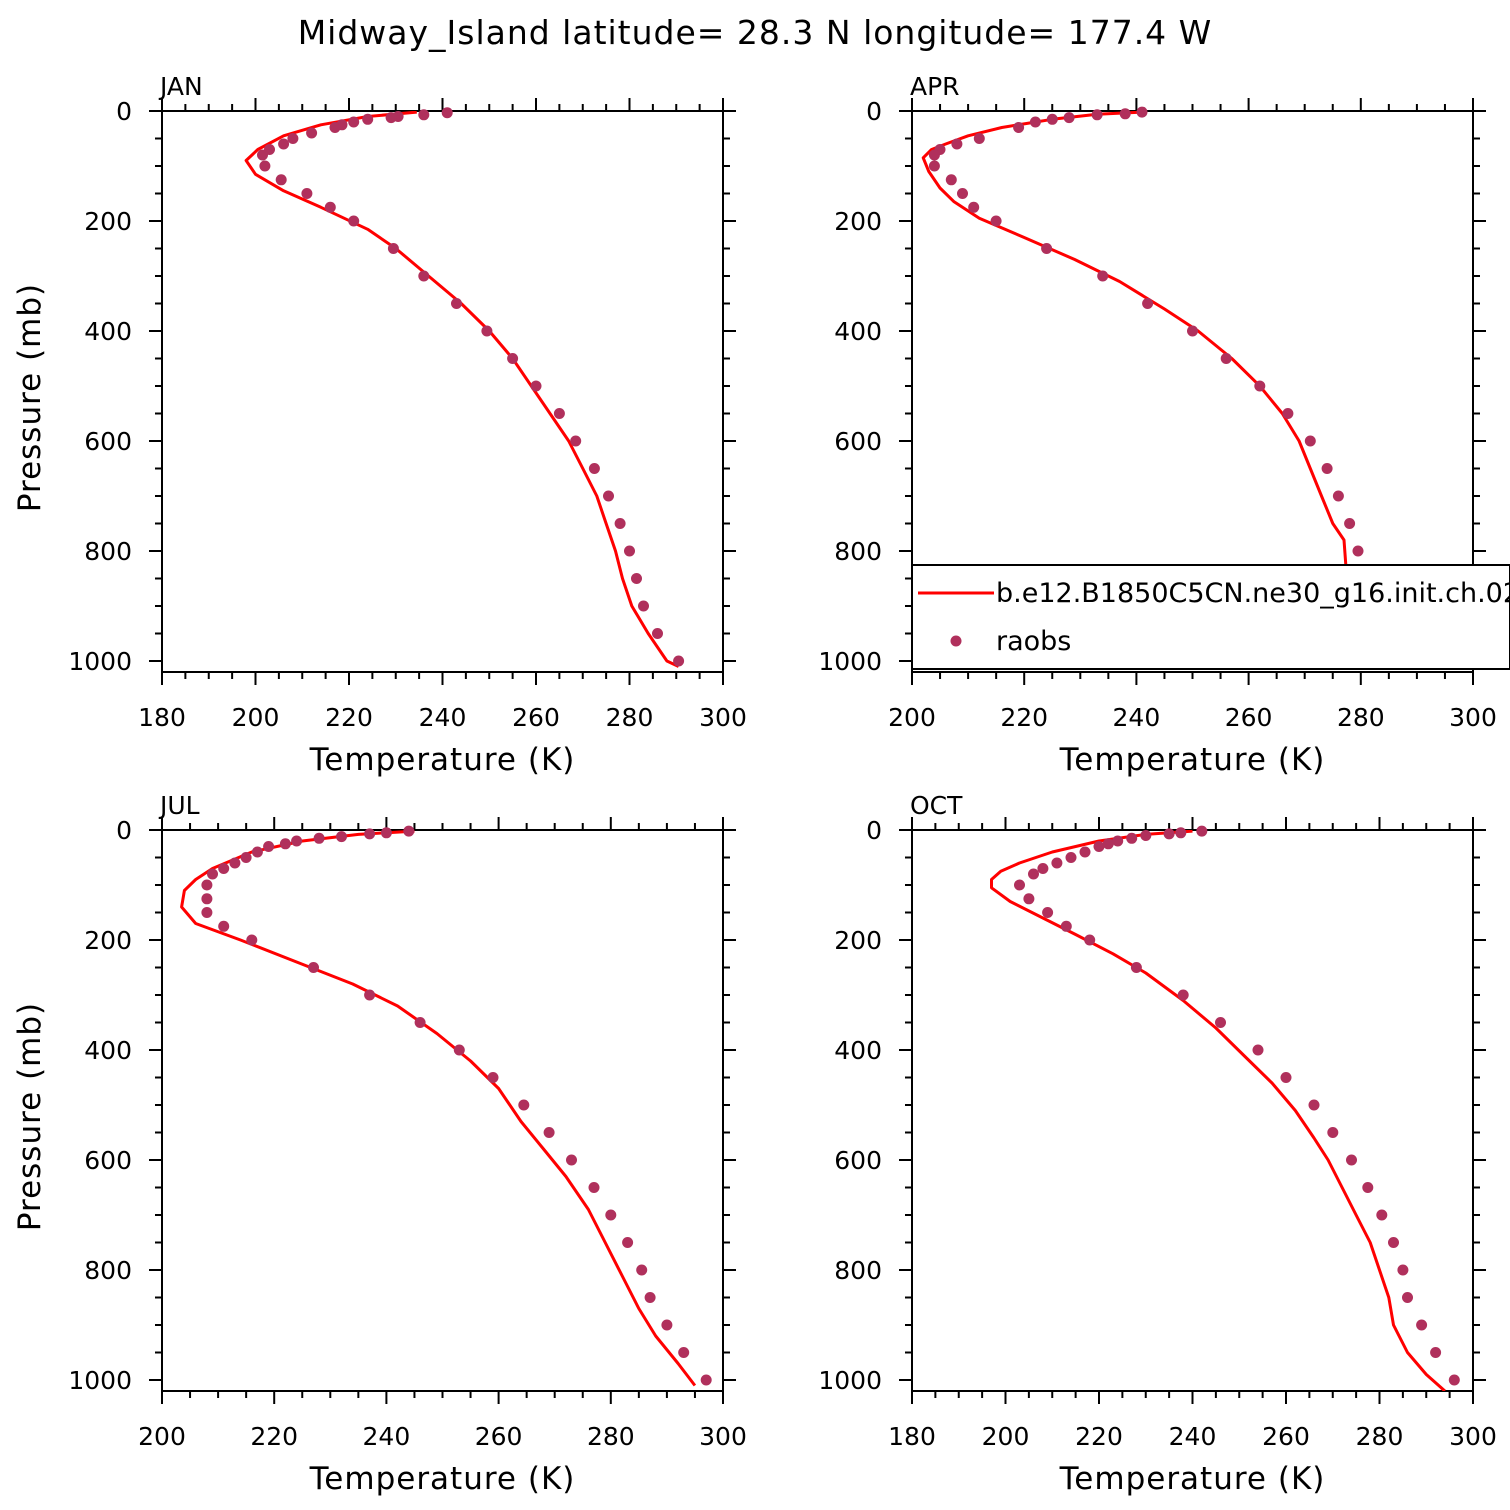 The height and width of the screenshot is (1510, 1510). I want to click on legend-marker-swatch, so click(956, 641).